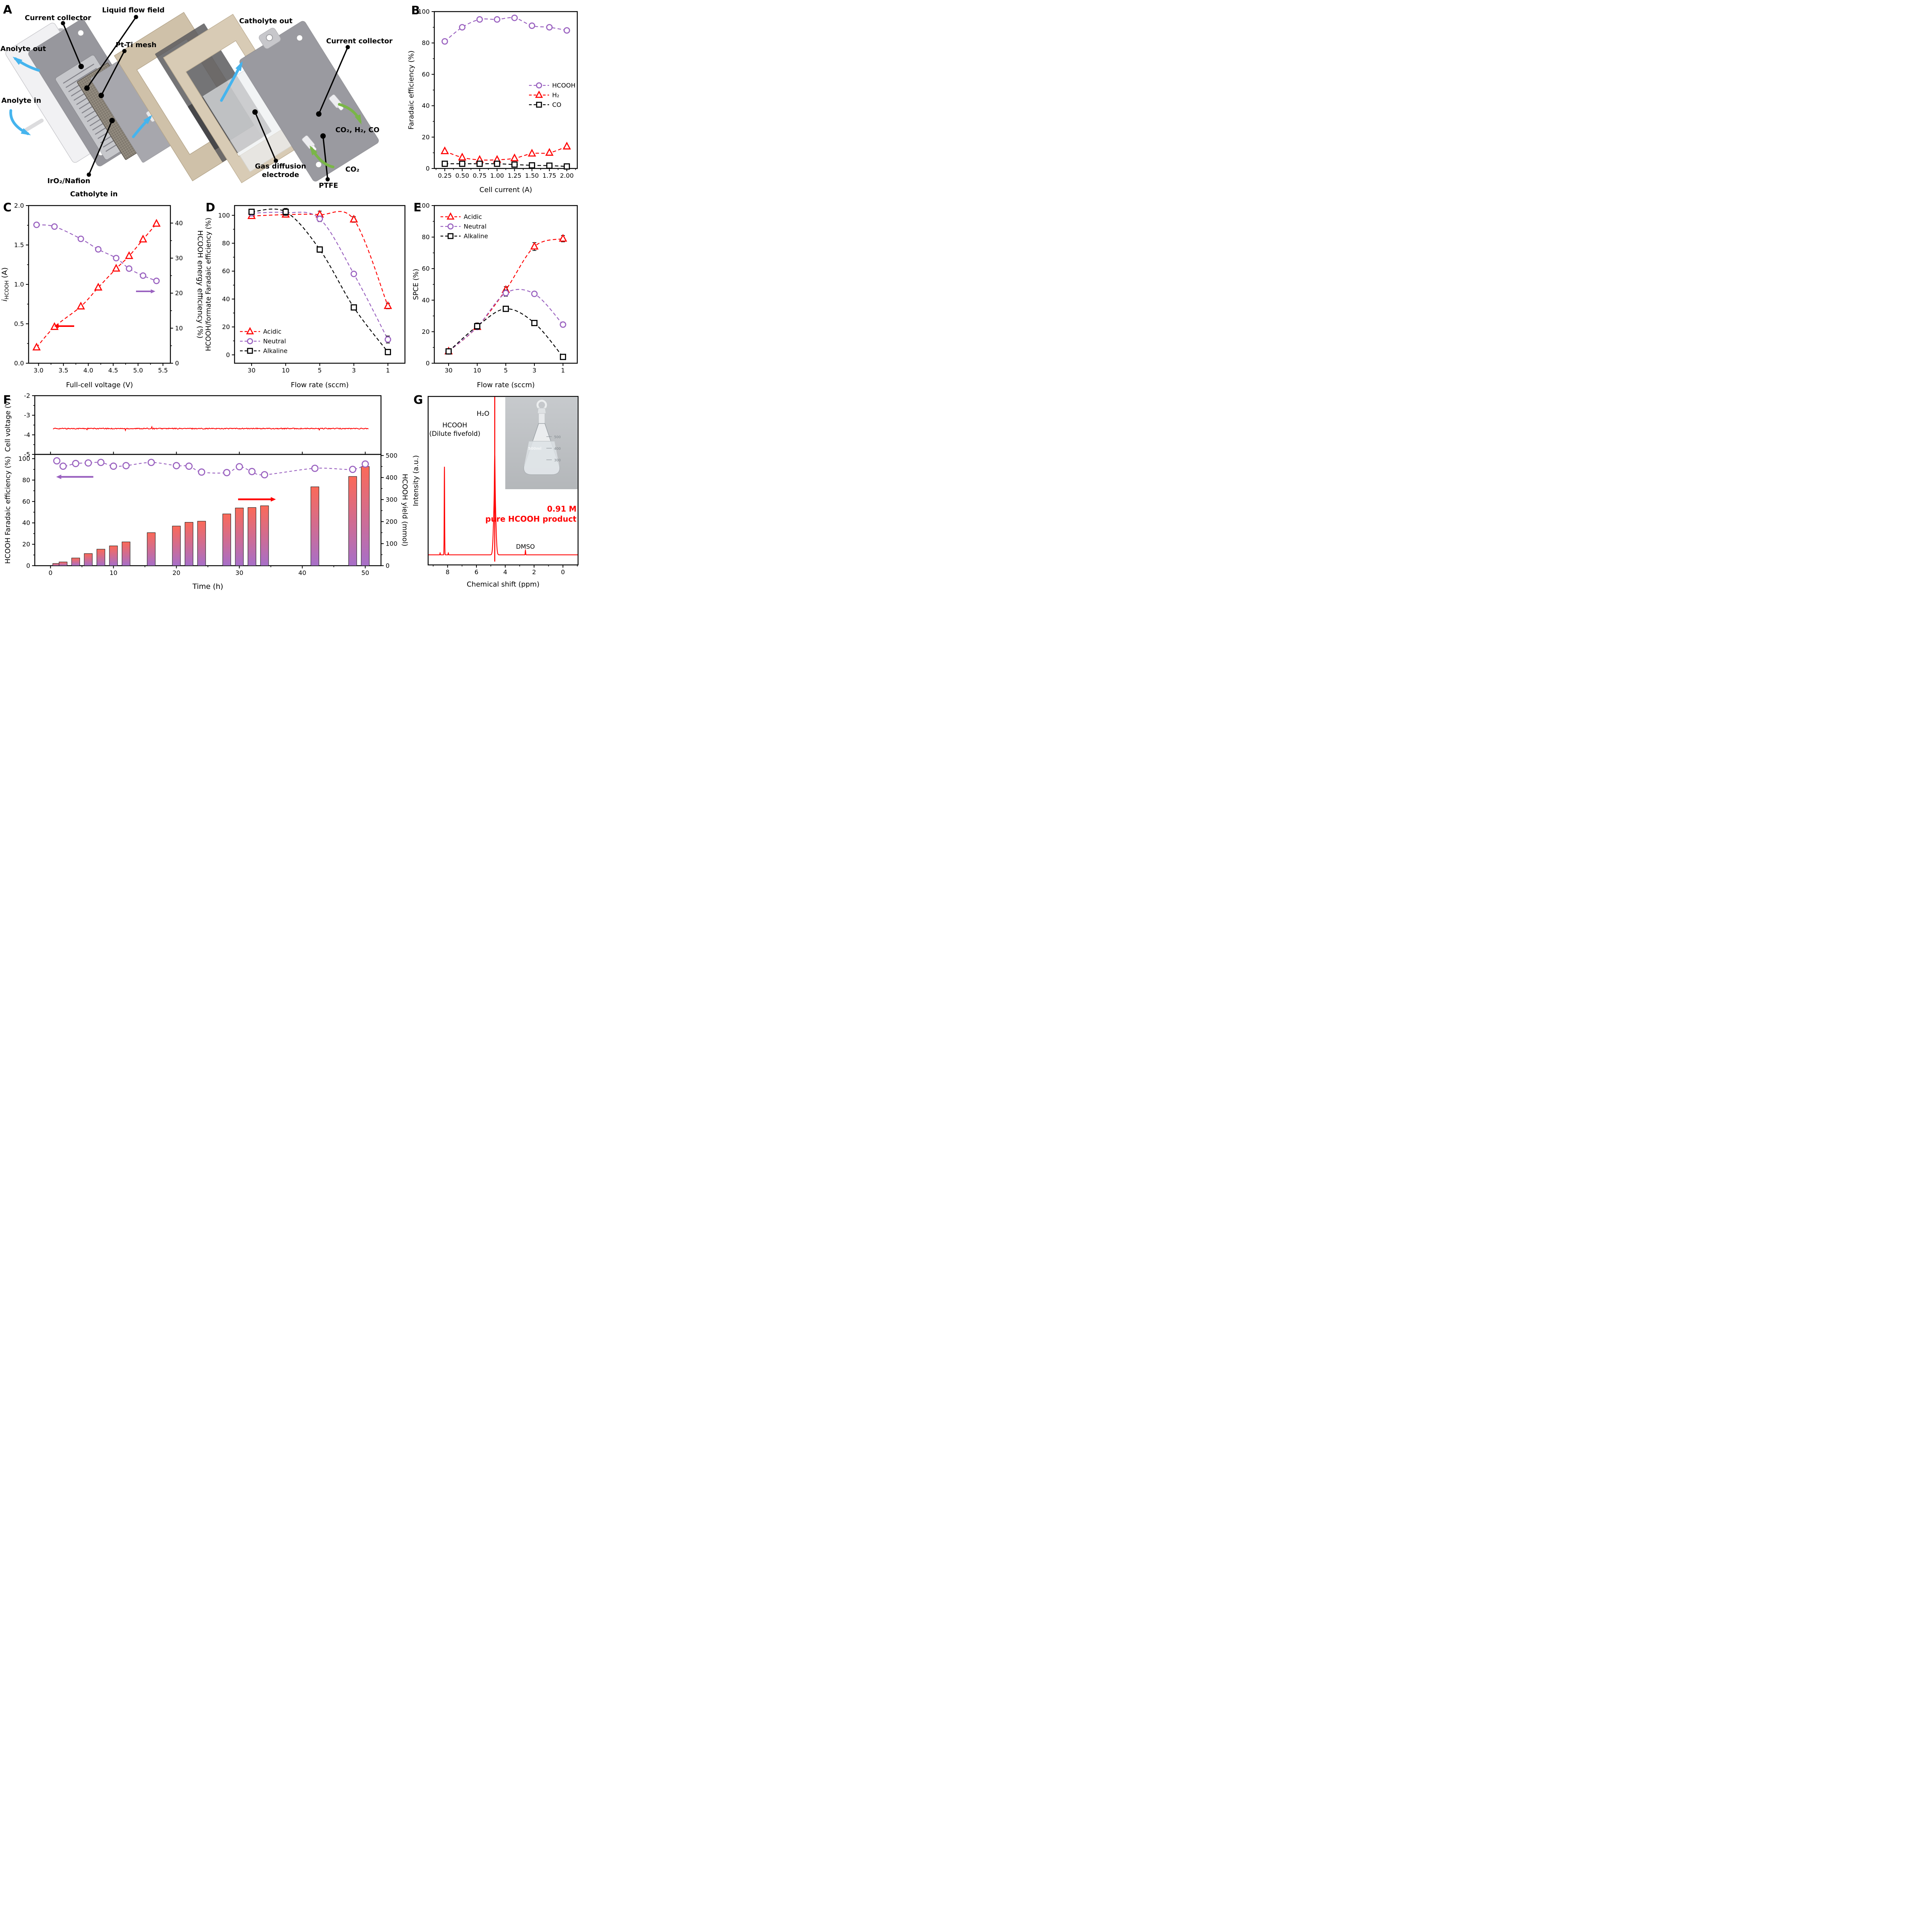  I want to click on svg-text: 2.0, so click(19, 205).